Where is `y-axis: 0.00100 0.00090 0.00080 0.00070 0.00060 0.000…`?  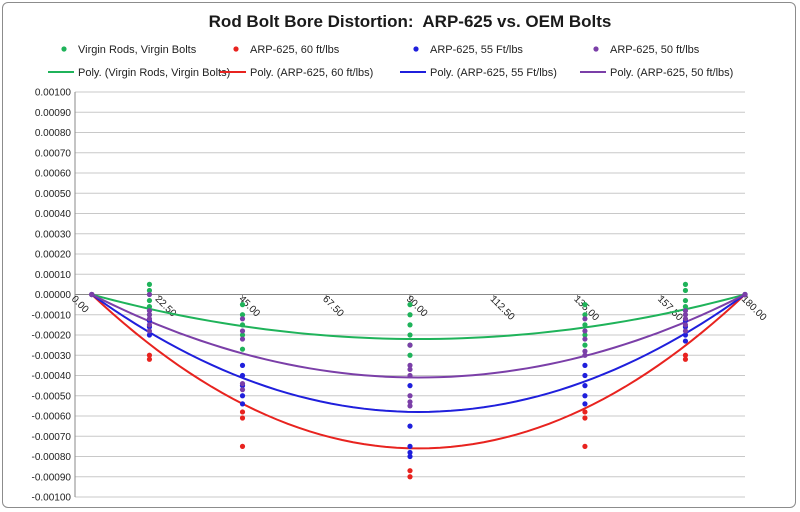 y-axis: 0.00100 0.00090 0.00080 0.00070 0.00060 0.000… is located at coordinates (54, 296).